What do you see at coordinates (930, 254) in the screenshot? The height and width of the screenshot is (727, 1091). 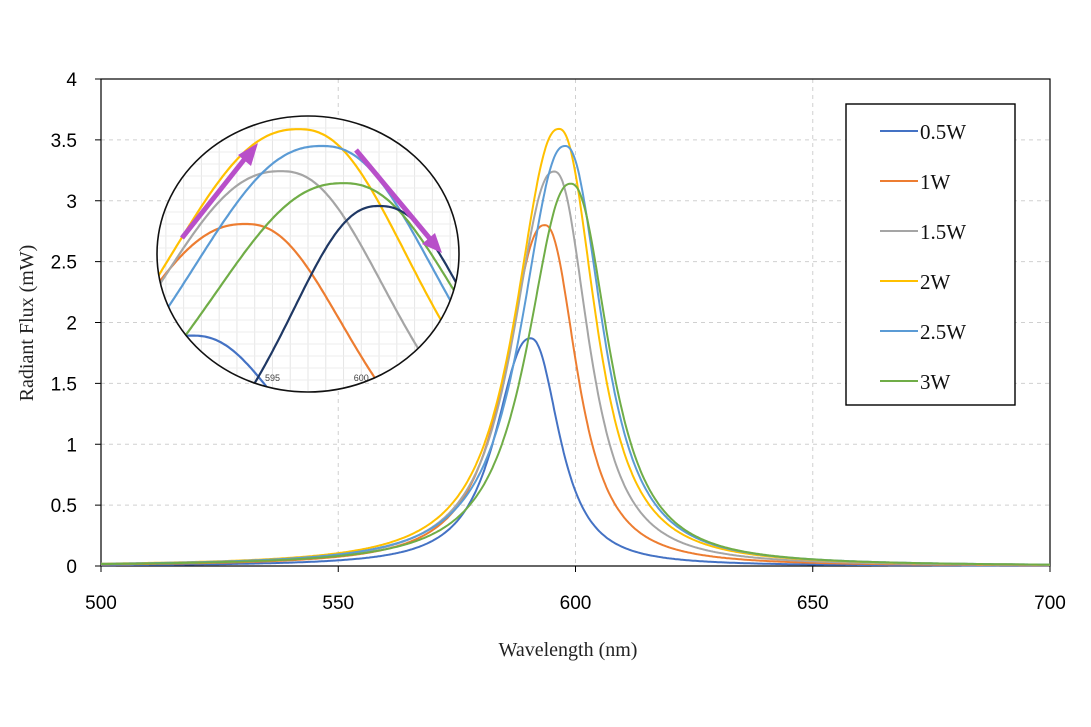 I see `legend: 0.5W 1W 1.5W 2W 2.5W 3W` at bounding box center [930, 254].